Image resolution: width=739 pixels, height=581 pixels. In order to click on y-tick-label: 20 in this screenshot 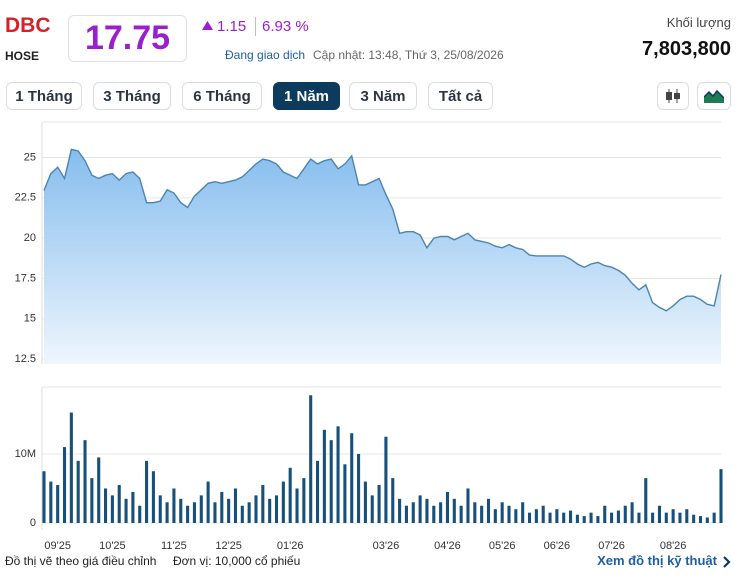, I will do `click(30, 238)`.